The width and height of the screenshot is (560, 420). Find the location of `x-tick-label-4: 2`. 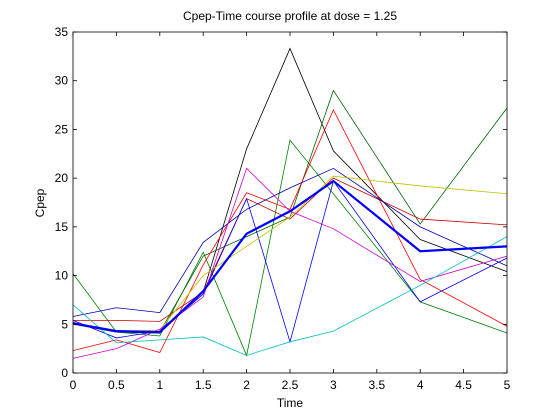

x-tick-label-4: 2 is located at coordinates (246, 385).